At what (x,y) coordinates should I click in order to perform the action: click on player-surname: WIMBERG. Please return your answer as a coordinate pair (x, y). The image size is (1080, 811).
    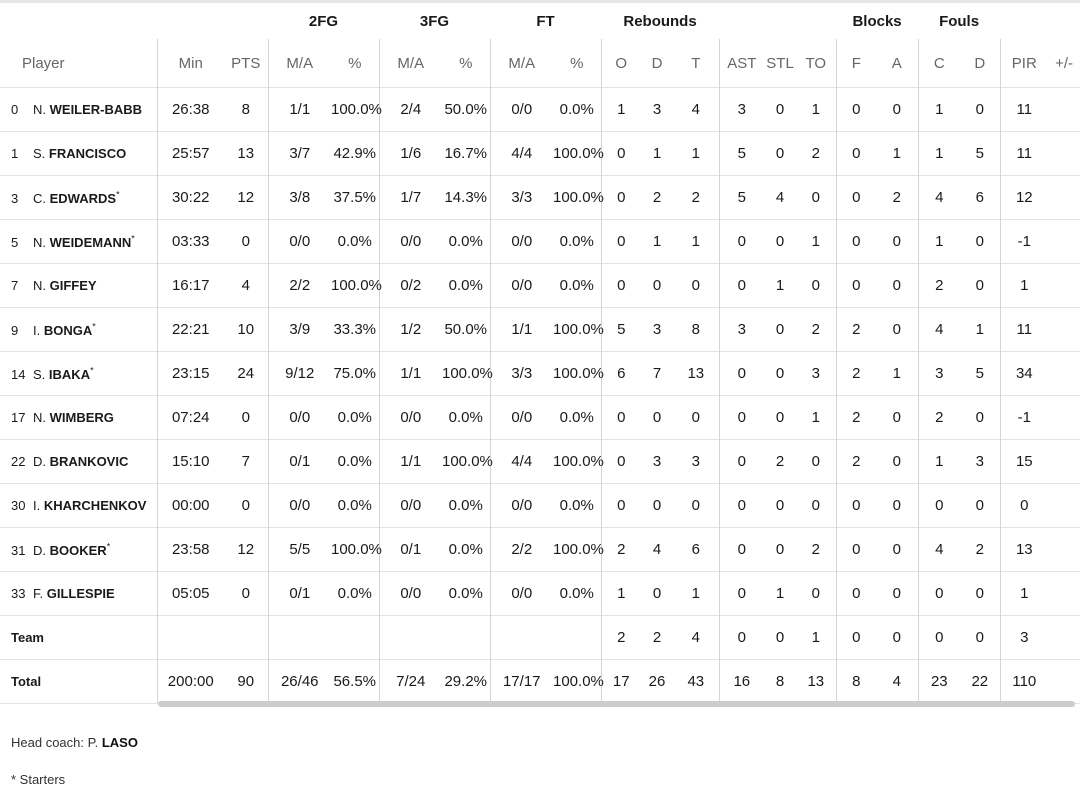
    Looking at the image, I should click on (81, 417).